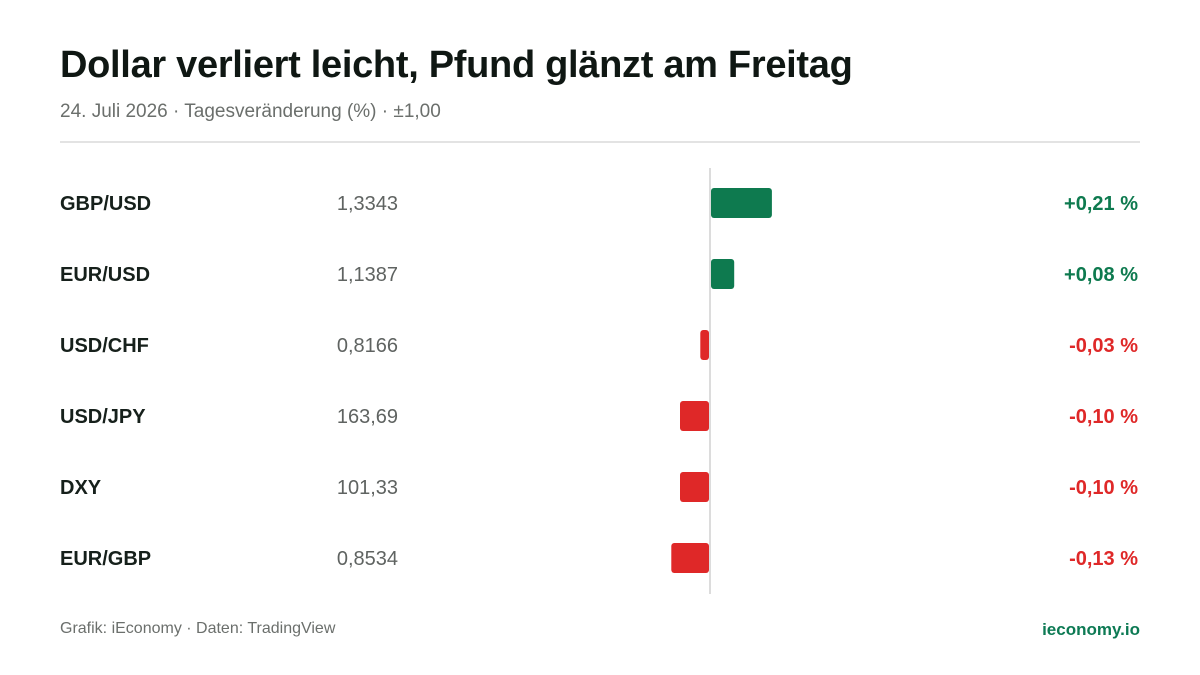 The image size is (1200, 675). I want to click on header-divider, so click(600, 142).